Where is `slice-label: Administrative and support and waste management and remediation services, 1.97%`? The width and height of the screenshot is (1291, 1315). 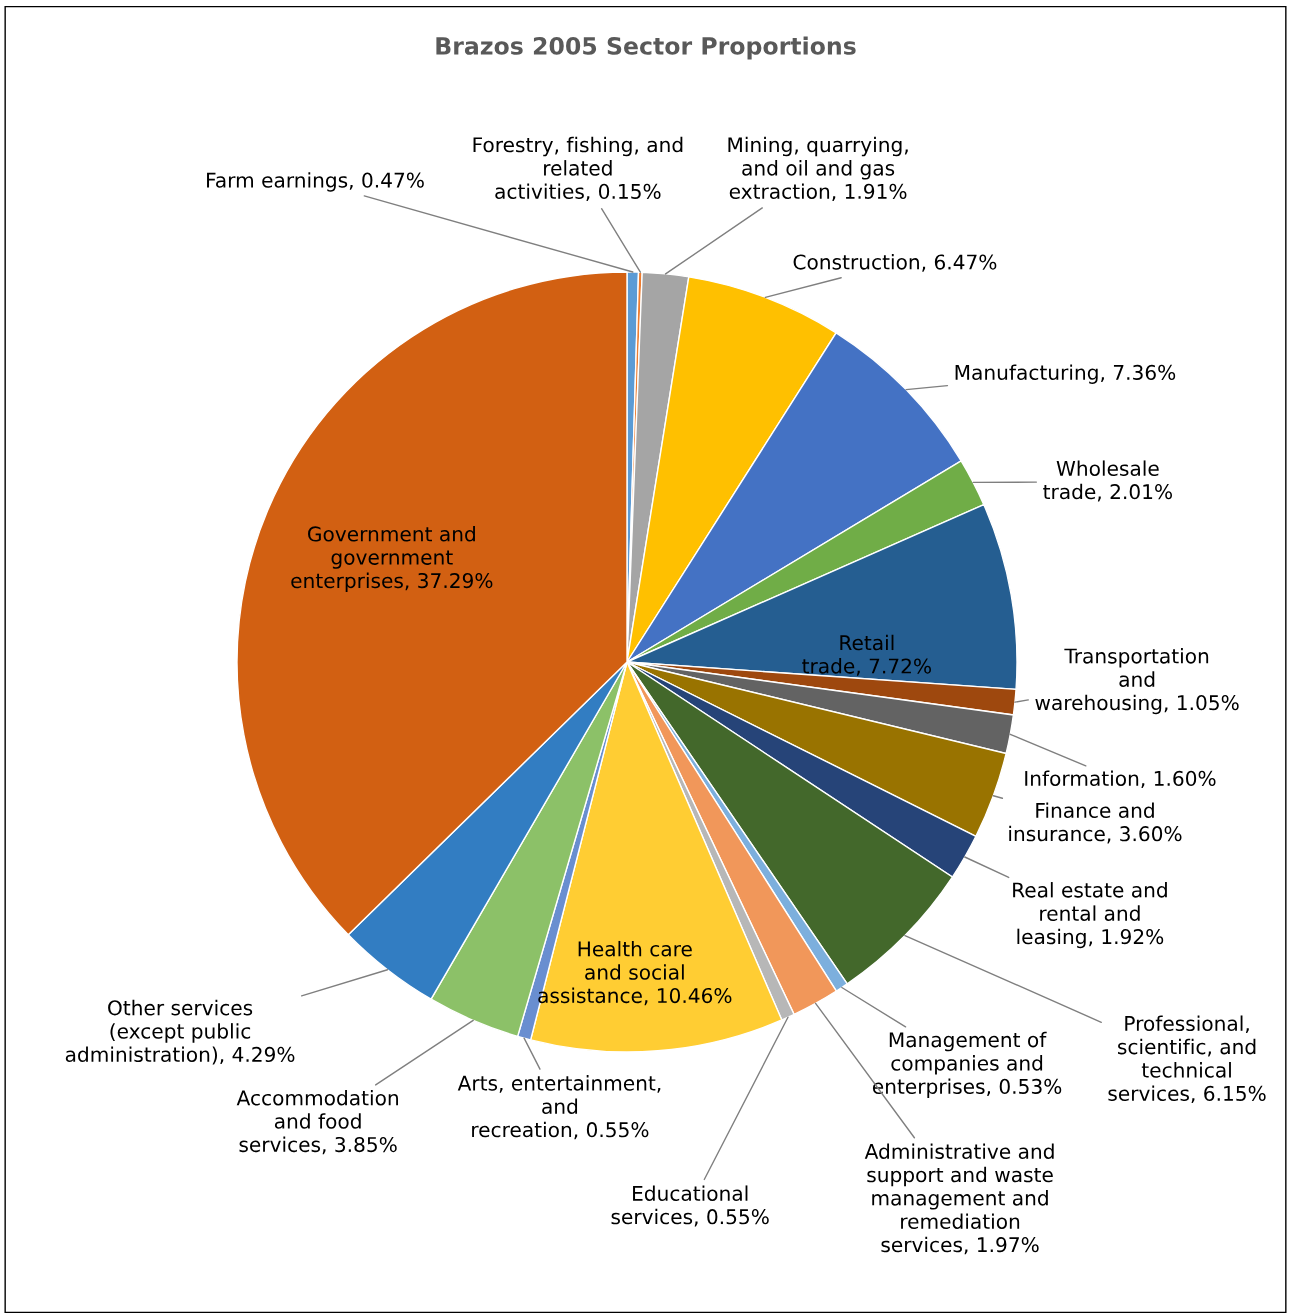 slice-label: Administrative and support and waste management and remediation services, 1.97% is located at coordinates (959, 1199).